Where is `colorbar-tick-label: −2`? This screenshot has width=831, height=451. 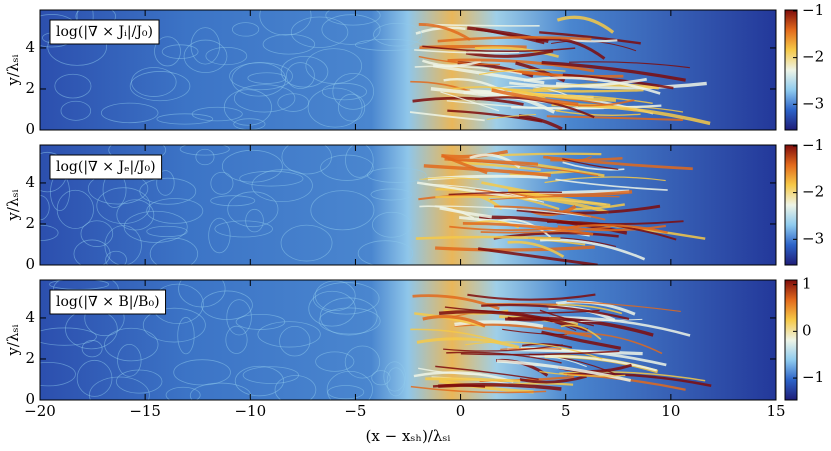
colorbar-tick-label: −2 is located at coordinates (813, 57).